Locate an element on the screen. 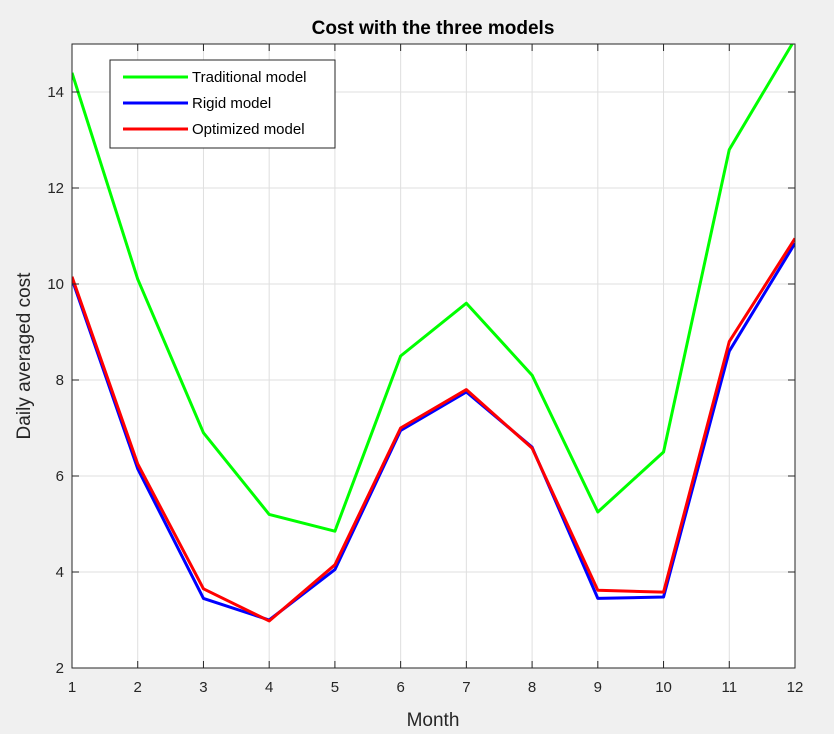 The image size is (834, 734). x-tick-label: 7 is located at coordinates (466, 687).